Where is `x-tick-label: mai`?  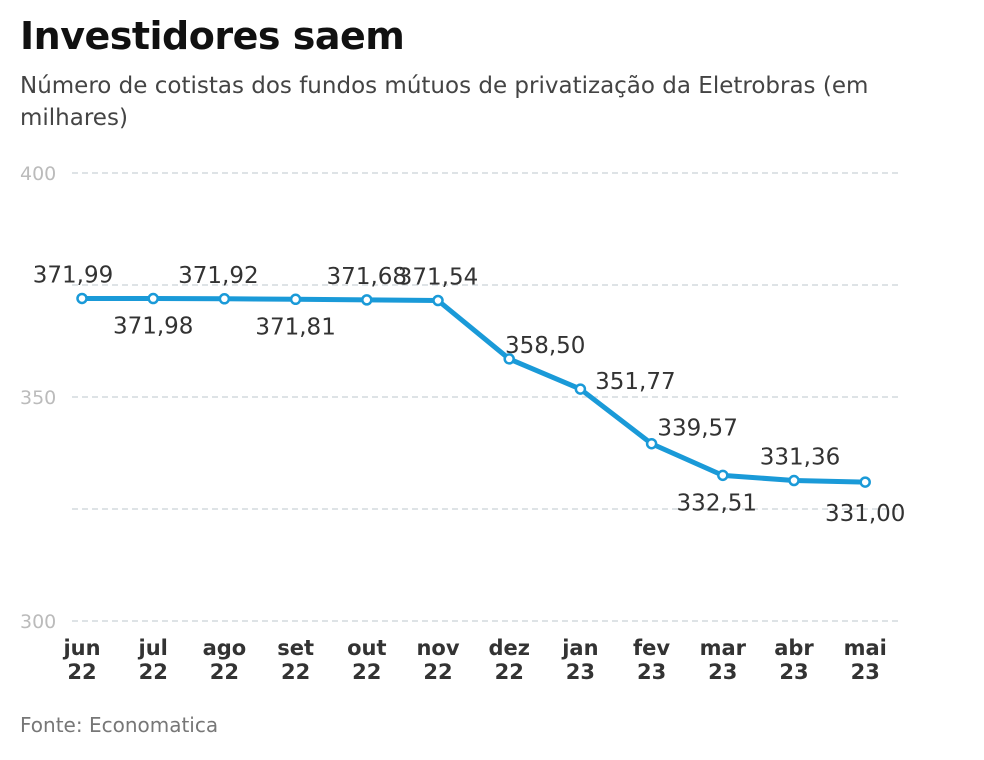
x-tick-label: mai is located at coordinates (865, 648).